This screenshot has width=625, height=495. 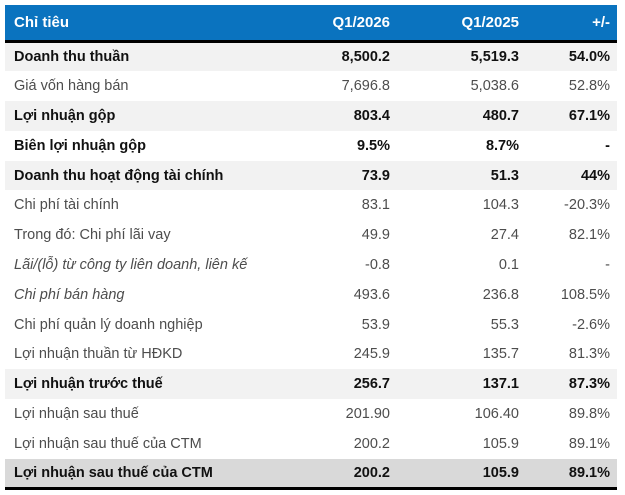 What do you see at coordinates (500, 354) in the screenshot?
I see `cell-q1-2025: 135.7` at bounding box center [500, 354].